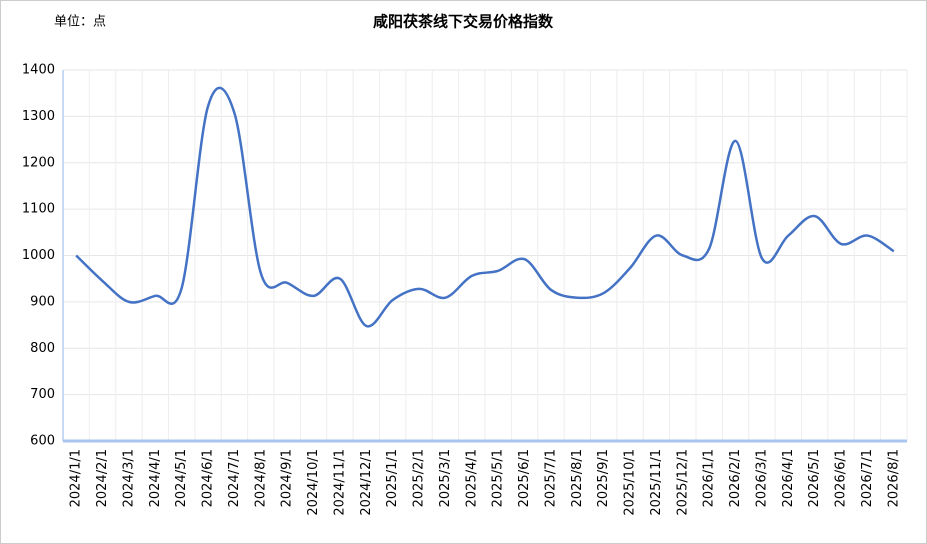  What do you see at coordinates (814, 478) in the screenshot?
I see `x-tick-label: 2026/5/1` at bounding box center [814, 478].